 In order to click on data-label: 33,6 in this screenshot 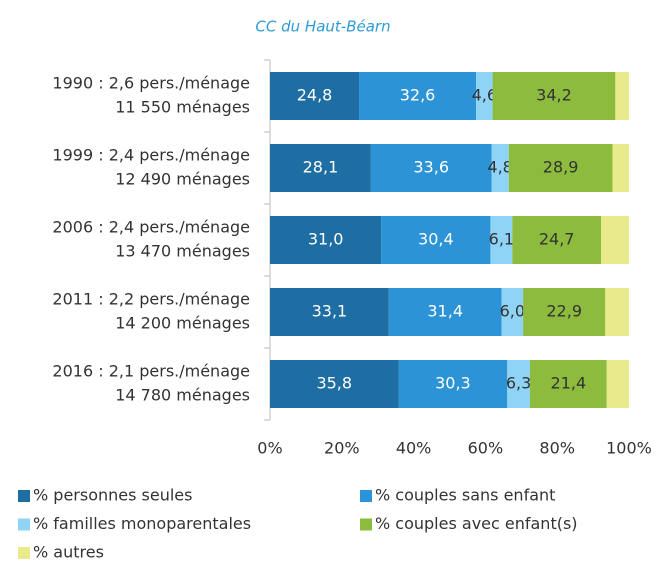, I will do `click(431, 167)`.